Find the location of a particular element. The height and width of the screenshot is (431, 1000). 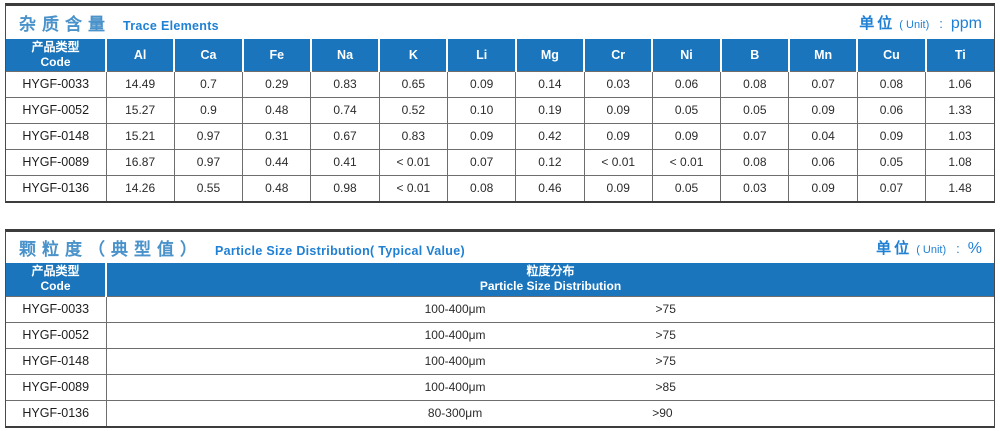

table-row: HYGF-0148 100-400μm >75 is located at coordinates (500, 361).